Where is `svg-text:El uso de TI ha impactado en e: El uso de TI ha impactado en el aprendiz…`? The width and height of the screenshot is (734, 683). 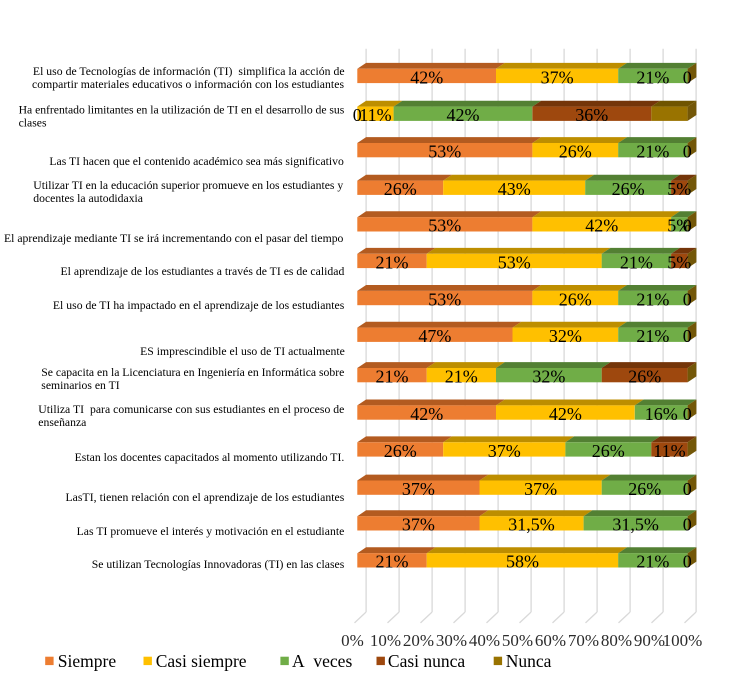 svg-text:El uso de TI ha impactado en e: El uso de TI ha impactado en el aprendiz… is located at coordinates (199, 305).